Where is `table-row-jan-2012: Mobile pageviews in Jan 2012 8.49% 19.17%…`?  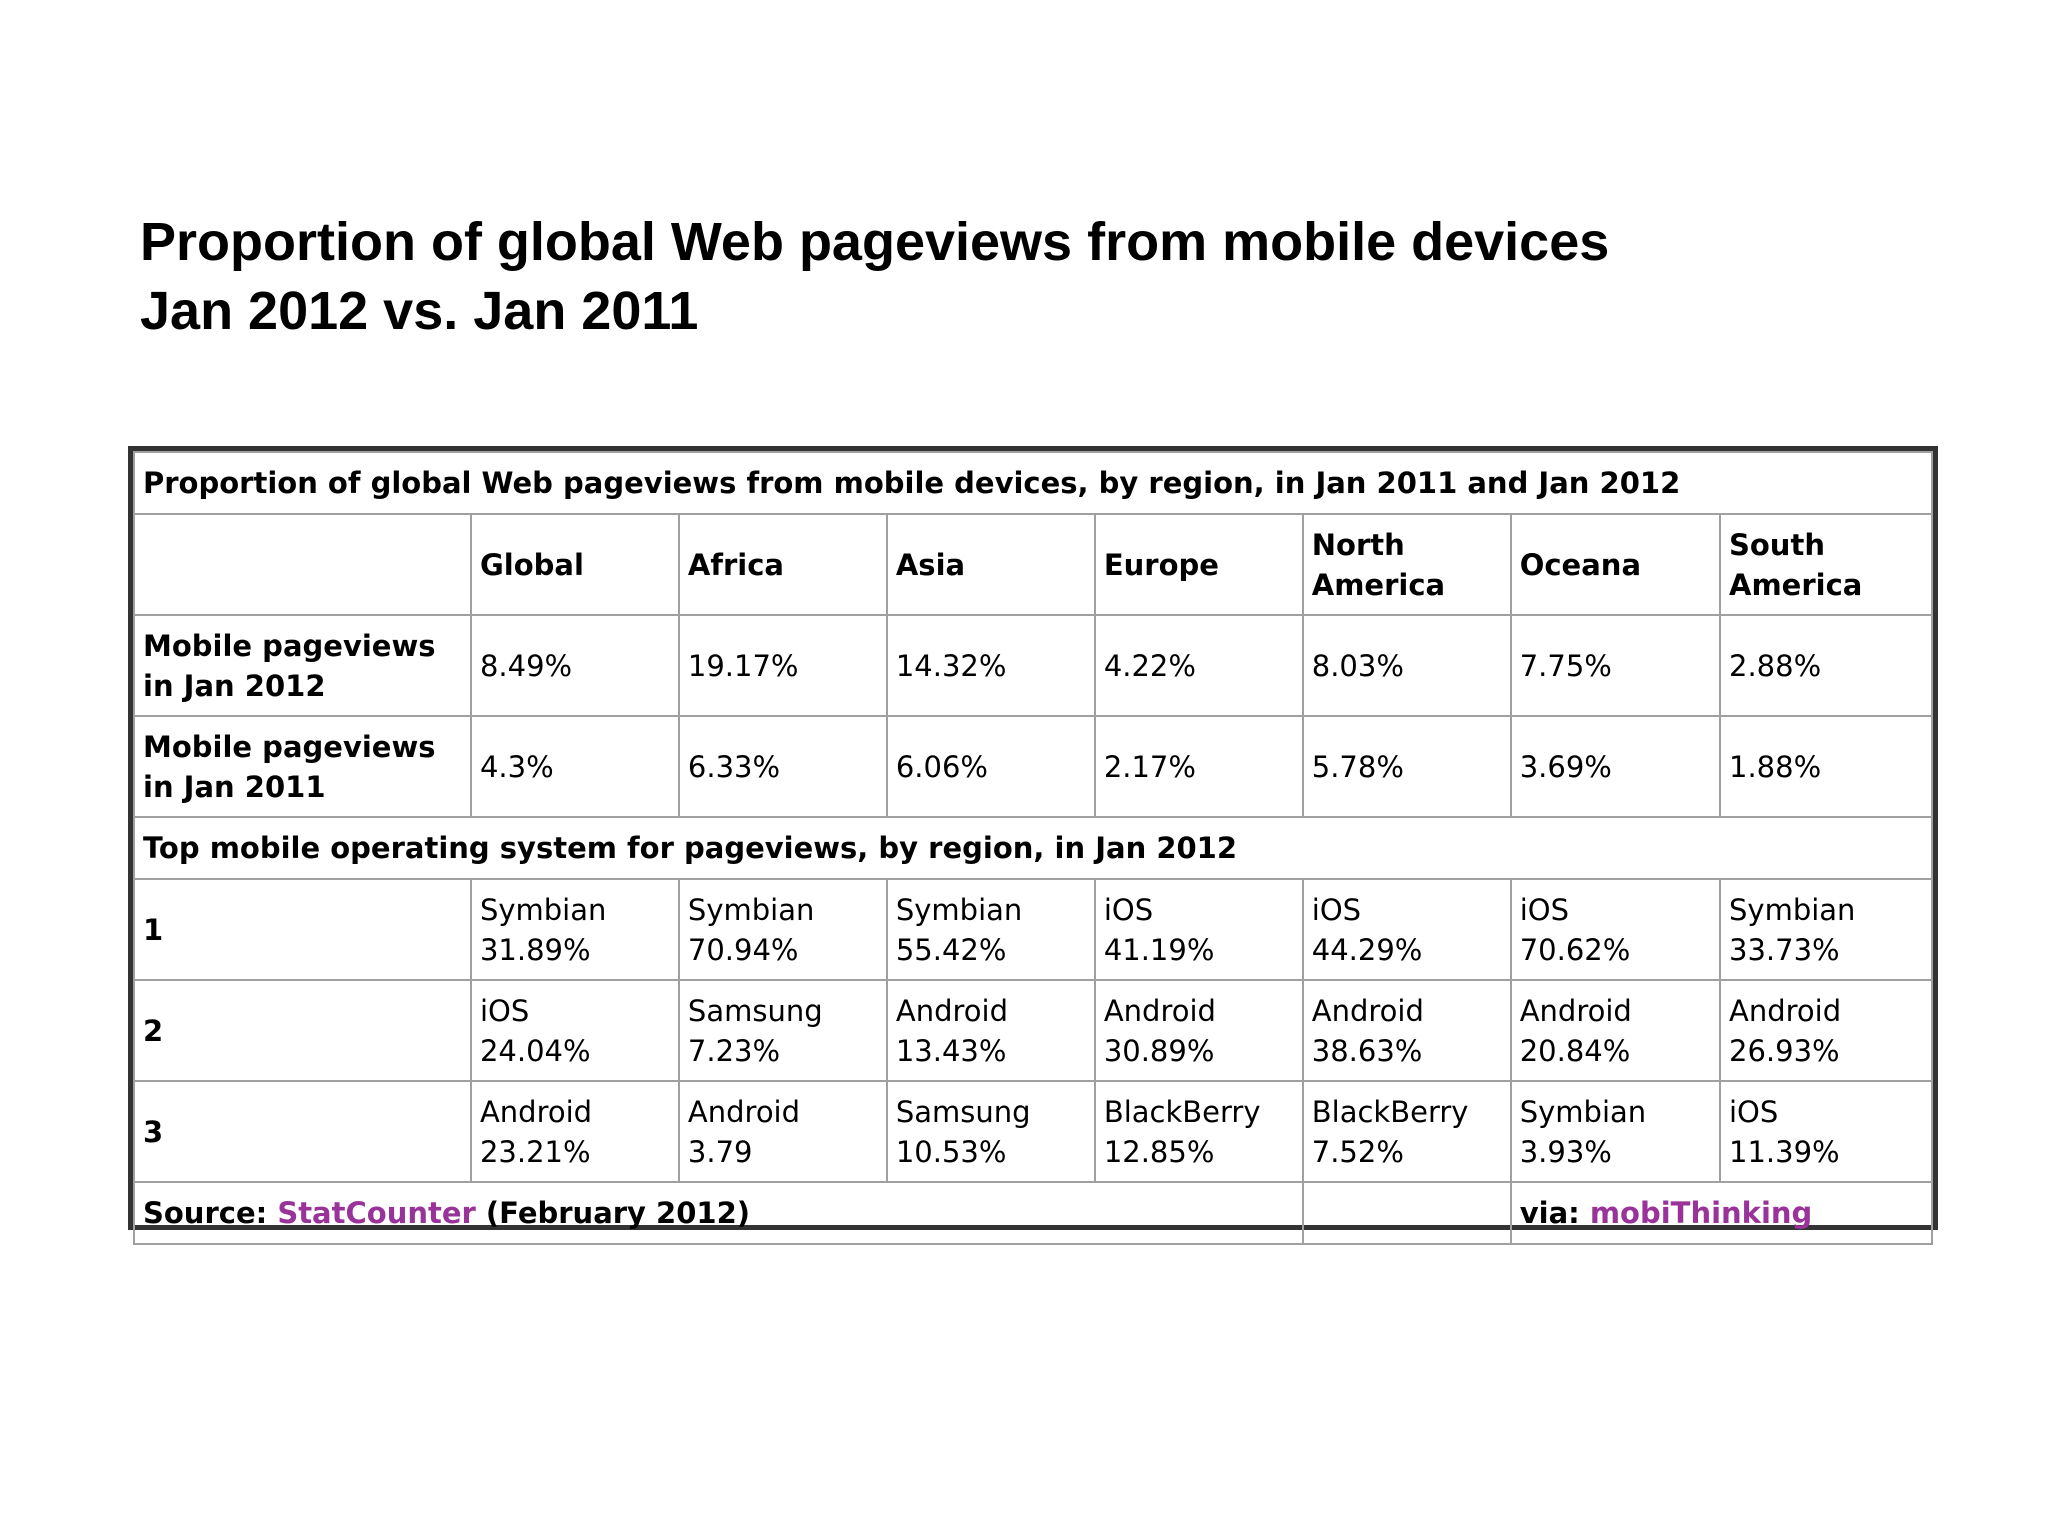
table-row-jan-2012: Mobile pageviews in Jan 2012 8.49% 19.17%… is located at coordinates (1033, 665).